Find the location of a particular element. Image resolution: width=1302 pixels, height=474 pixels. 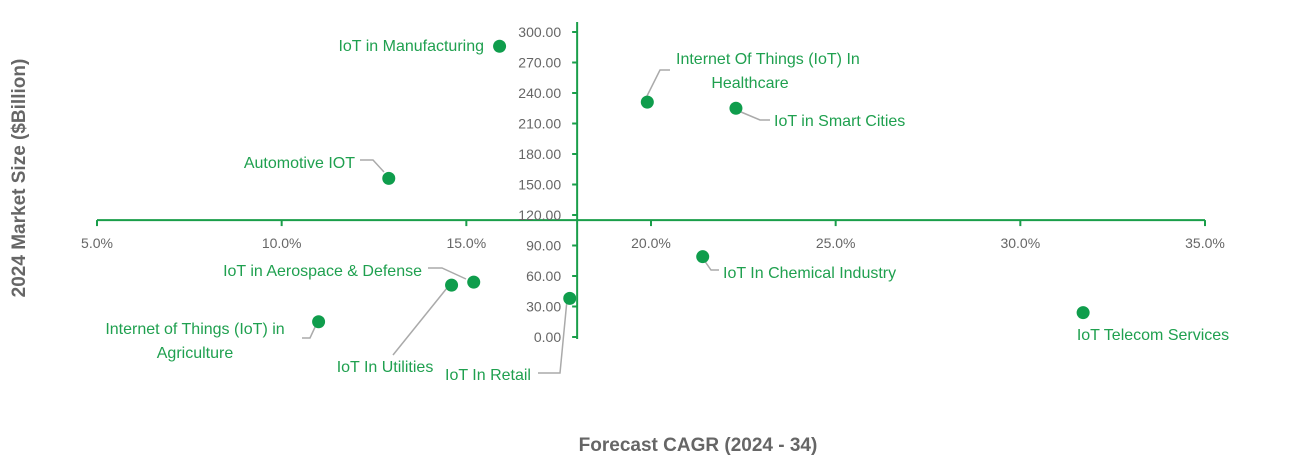

data-label: Healthcare is located at coordinates (749, 83).